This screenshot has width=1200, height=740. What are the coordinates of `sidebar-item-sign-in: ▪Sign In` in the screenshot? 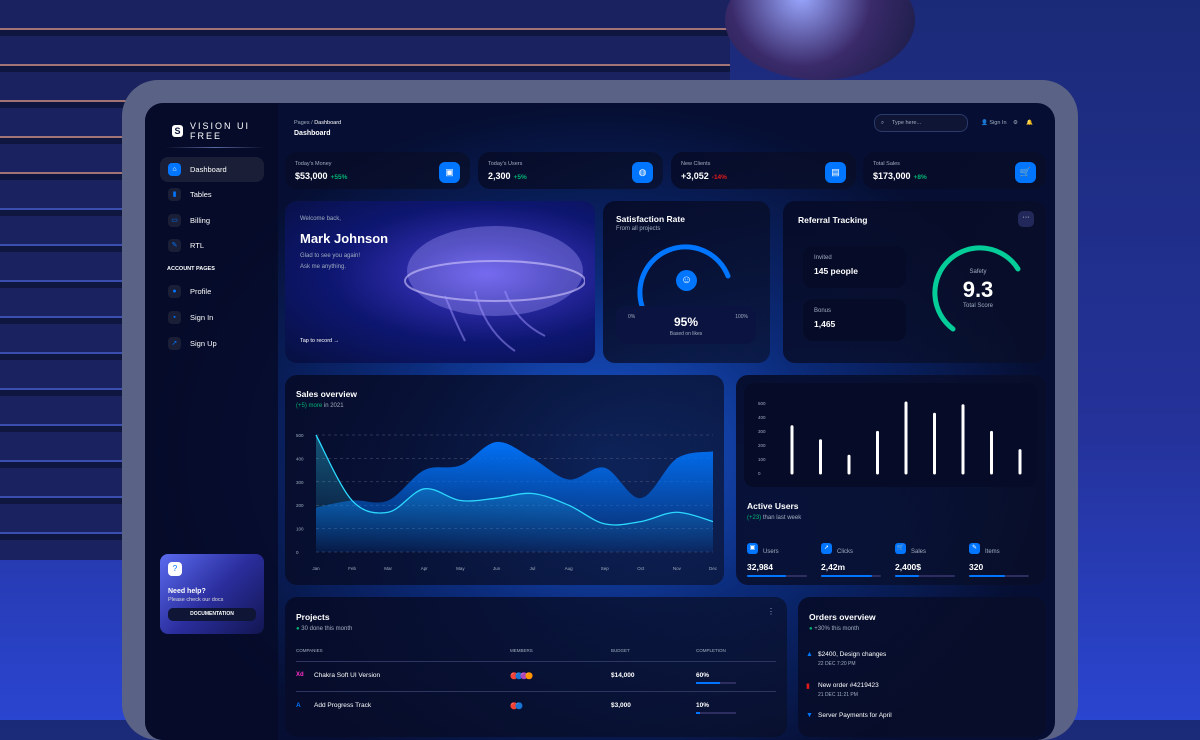 It's located at (212, 317).